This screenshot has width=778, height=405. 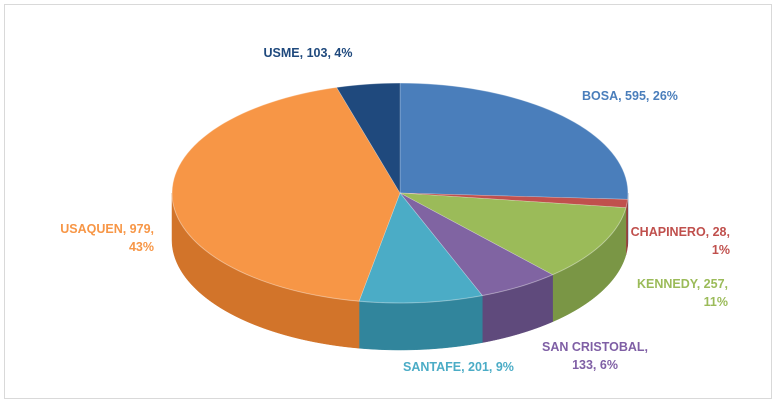 What do you see at coordinates (368, 138) in the screenshot?
I see `pie-slice-usme` at bounding box center [368, 138].